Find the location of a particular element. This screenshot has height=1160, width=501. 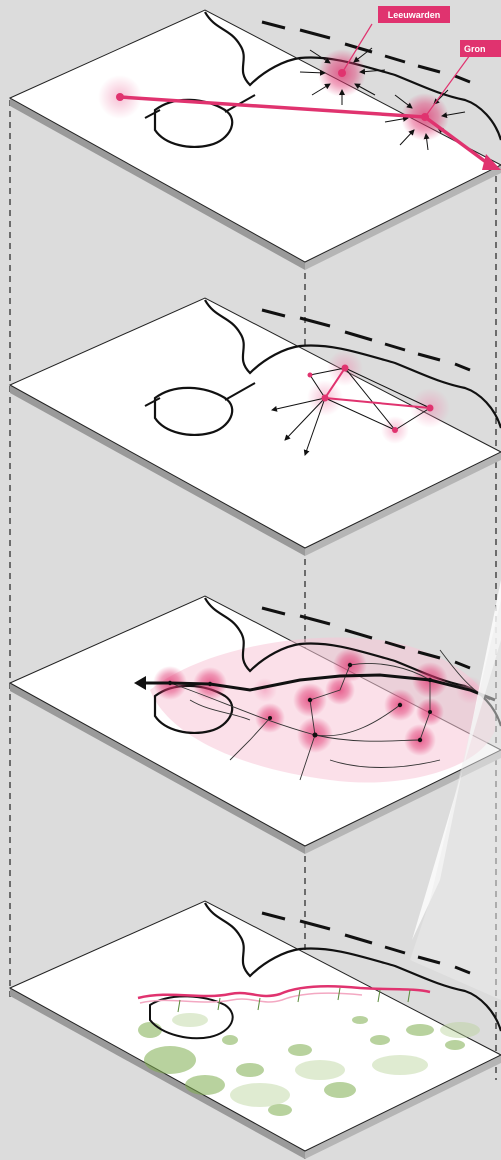

coastal-ticks is located at coordinates (294, 1000).